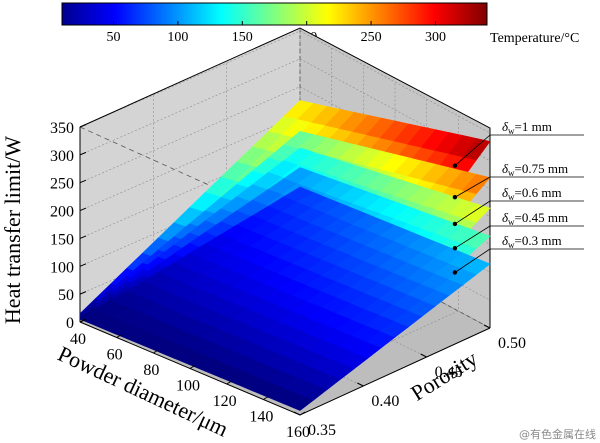 This screenshot has width=600, height=443. I want to click on y-tick-label: 0.50, so click(512, 343).